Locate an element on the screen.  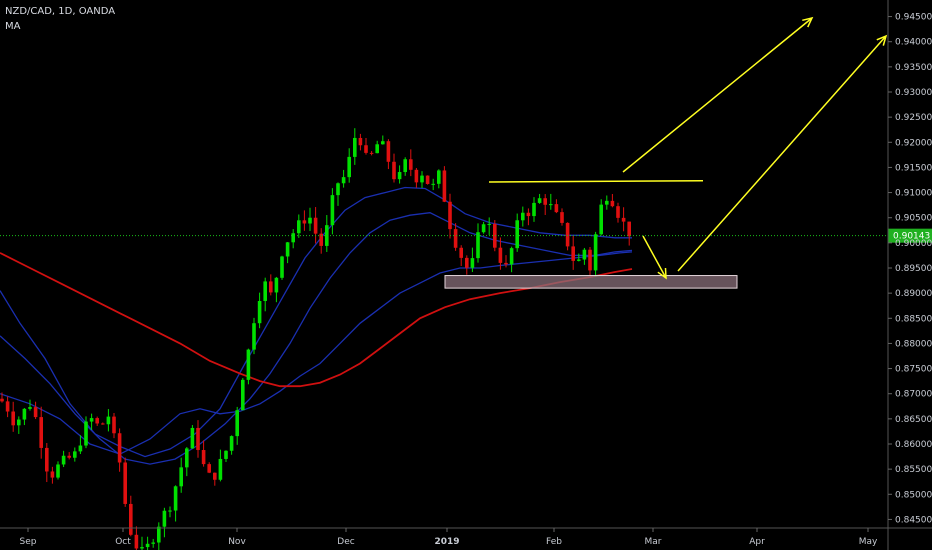
arrow-breakout is located at coordinates (718, 94).